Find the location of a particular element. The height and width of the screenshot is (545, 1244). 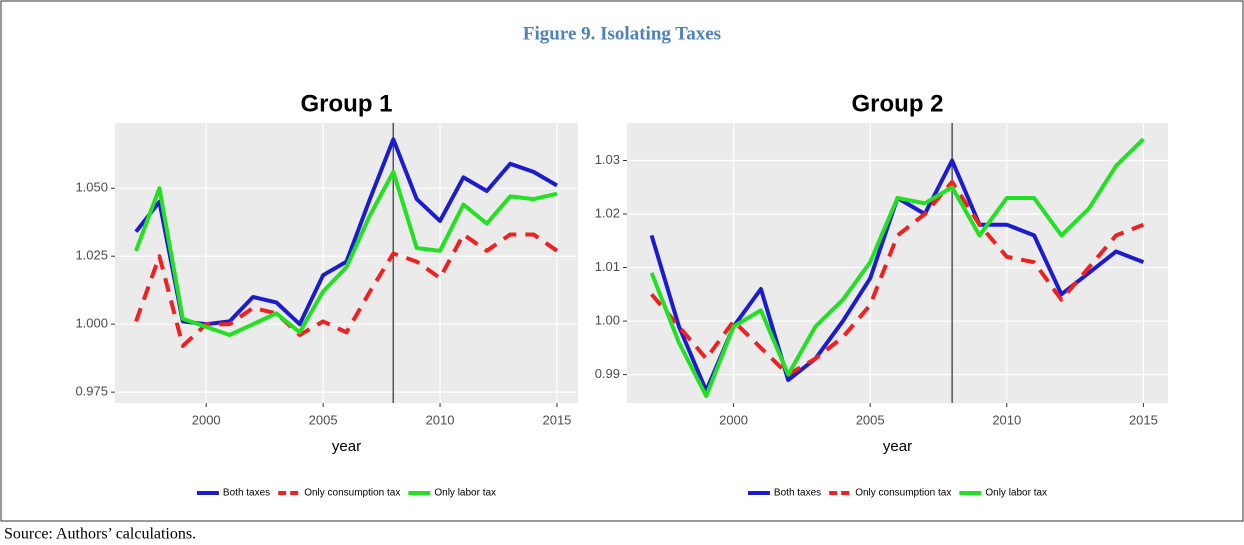

y-tick-label: 1.03 is located at coordinates (607, 159).